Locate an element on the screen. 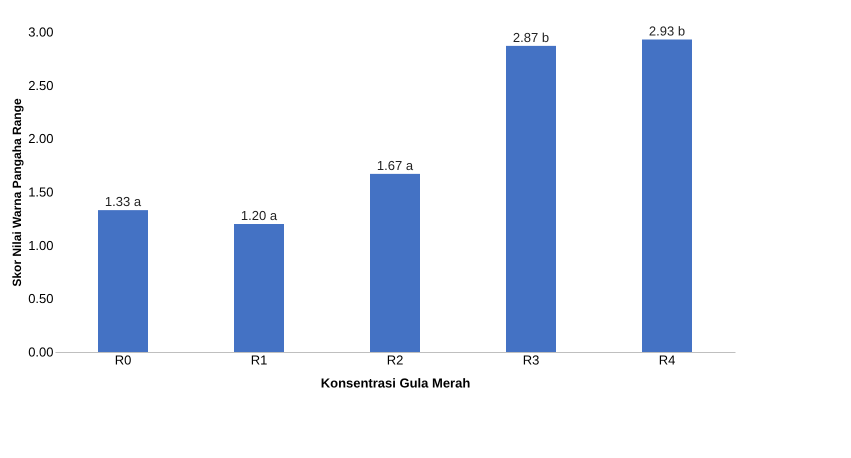 The height and width of the screenshot is (458, 851). y-tick-label: 1.50 is located at coordinates (41, 192).